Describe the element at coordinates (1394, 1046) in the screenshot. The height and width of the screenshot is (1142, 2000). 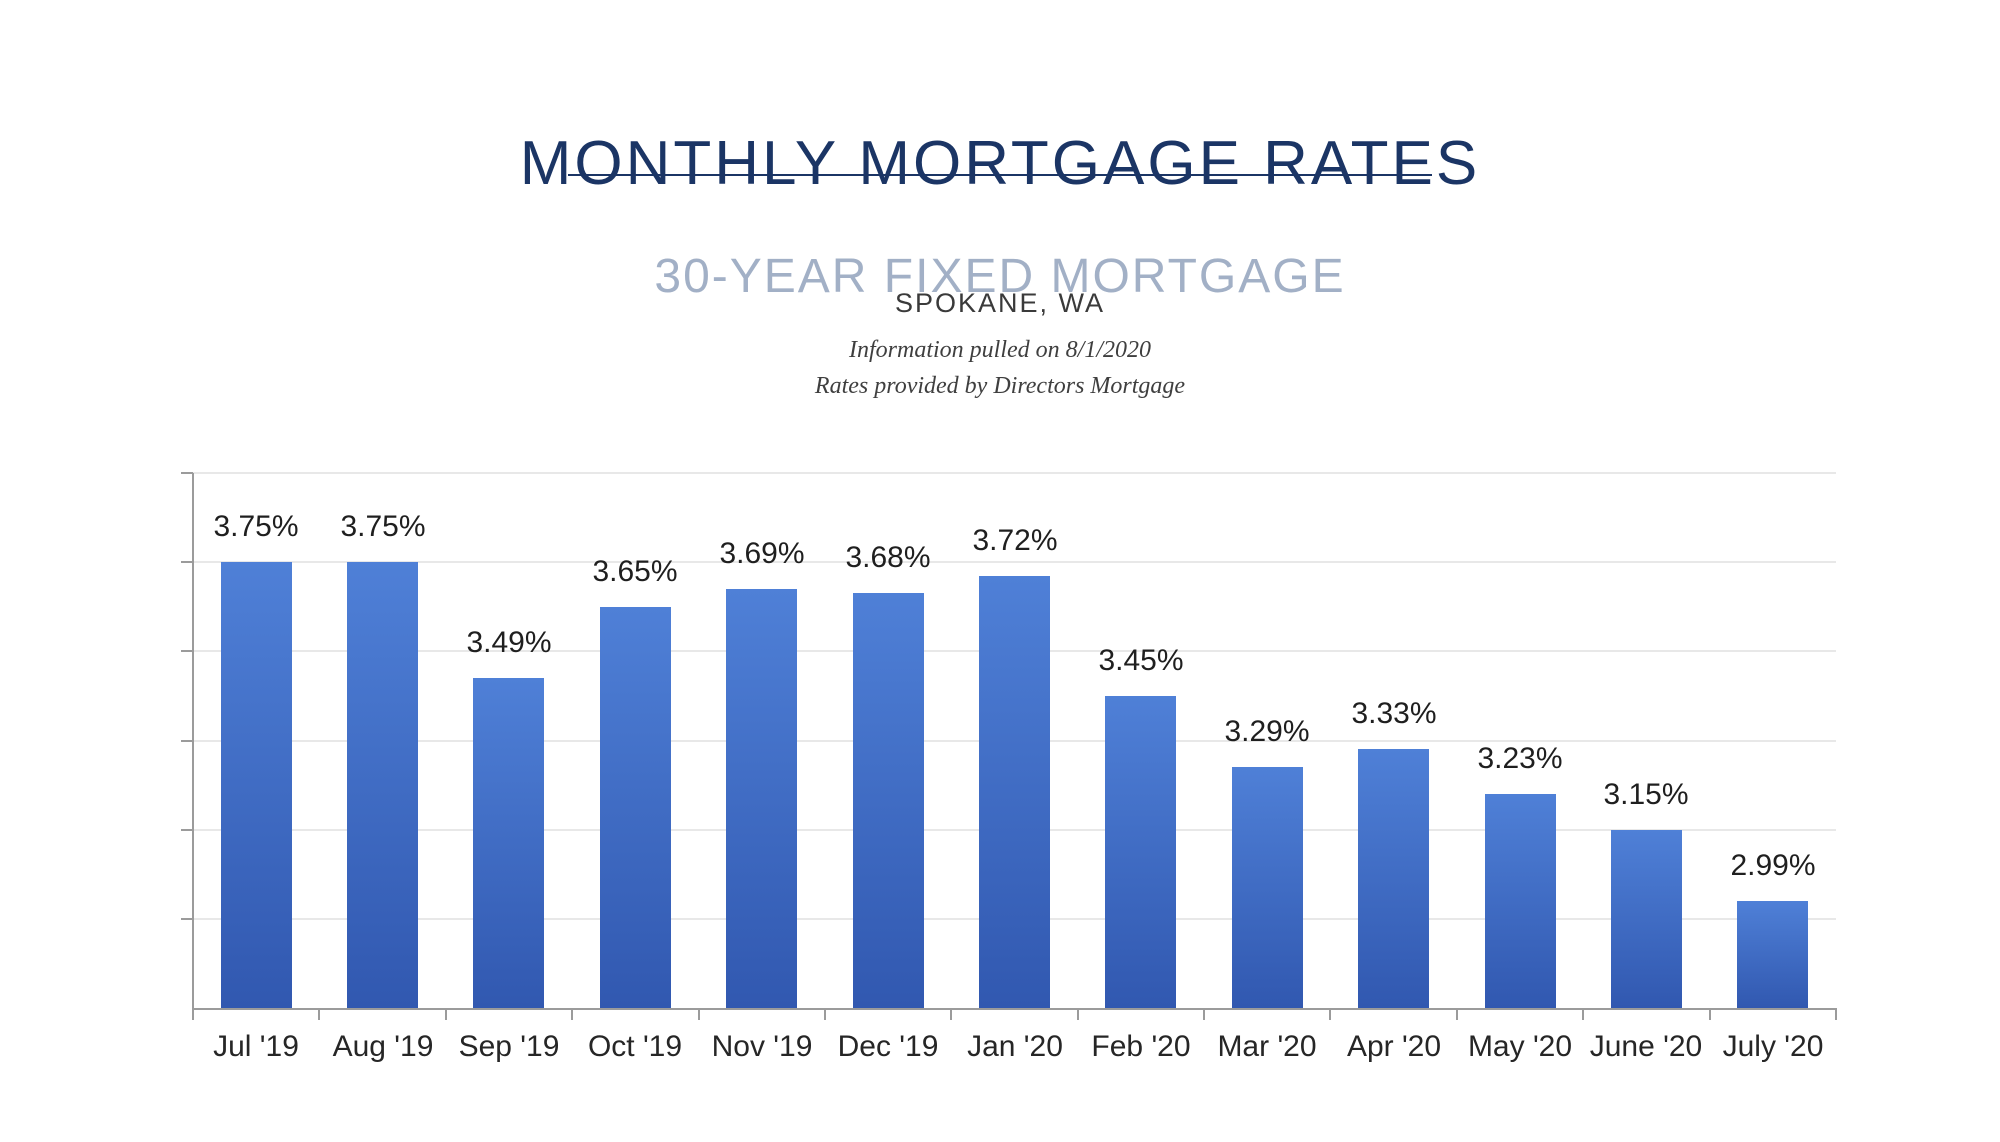
I see `x-axis-label: Apr '20` at that location.